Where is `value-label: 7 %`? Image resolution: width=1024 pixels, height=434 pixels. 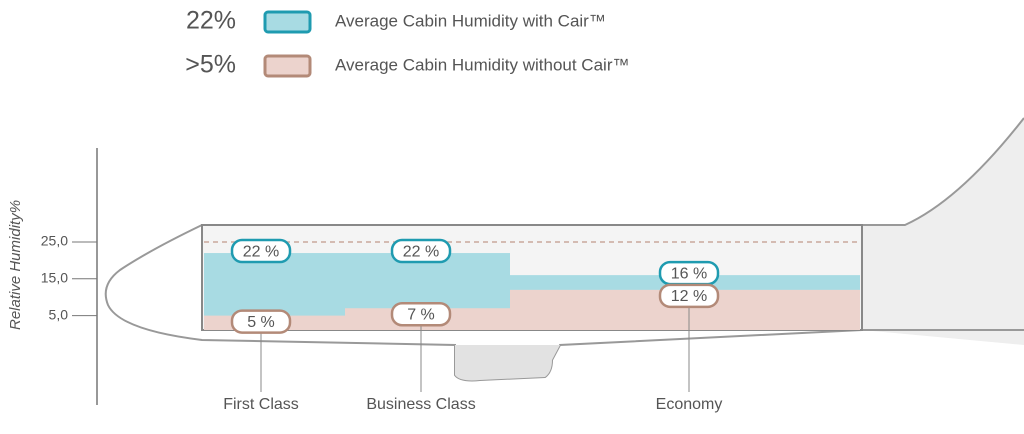
value-label: 7 % is located at coordinates (421, 314).